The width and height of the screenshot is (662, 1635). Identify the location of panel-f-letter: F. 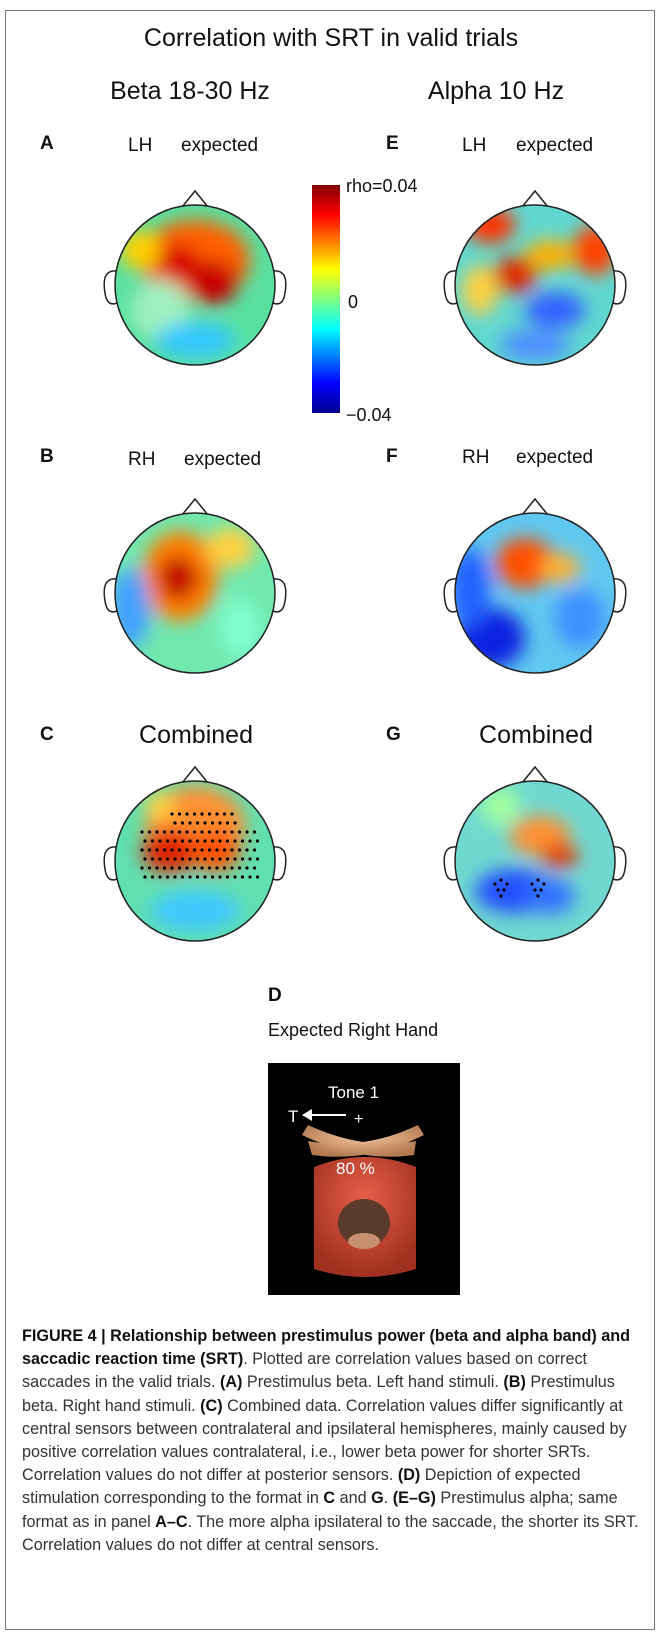
(392, 456).